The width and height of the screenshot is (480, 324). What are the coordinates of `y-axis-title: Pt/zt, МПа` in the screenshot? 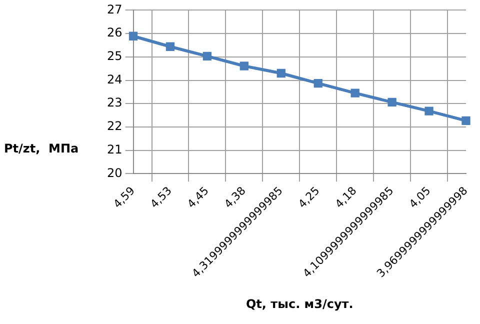 It's located at (41, 148).